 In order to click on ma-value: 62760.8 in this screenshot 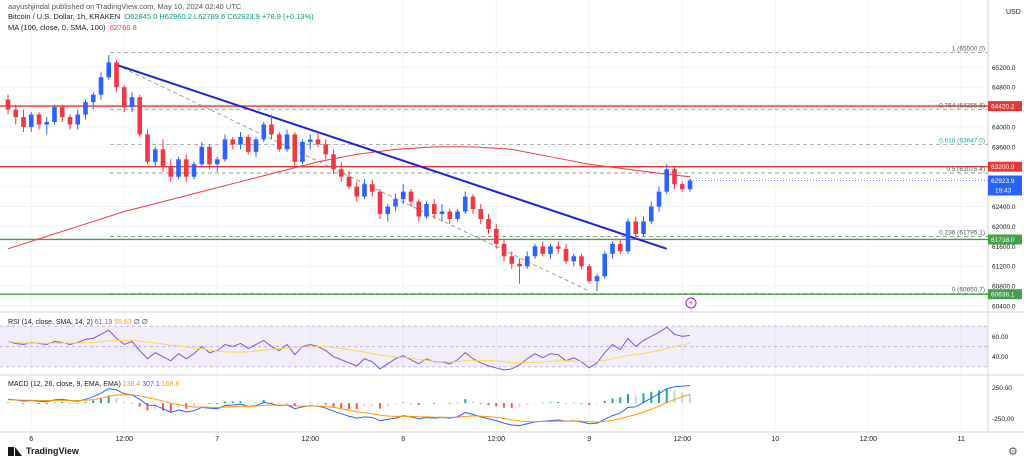, I will do `click(123, 27)`.